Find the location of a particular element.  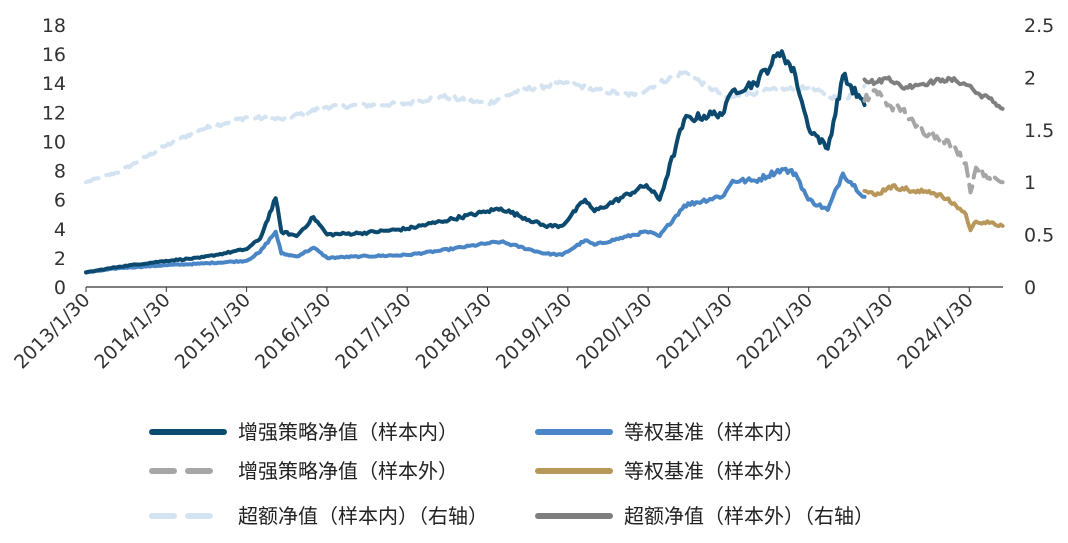

x-tick-label: 2022/1/30 is located at coordinates (775, 331).